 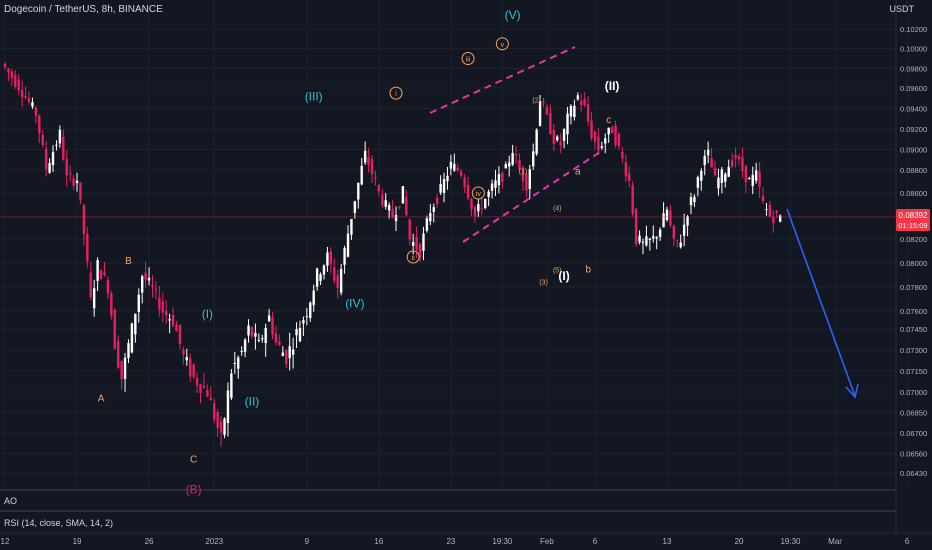 What do you see at coordinates (466, 539) in the screenshot?
I see `time-axis: 12 19 26 2023 9 16 23 19:30 Feb 6 13 20 19:30 Mar 6` at bounding box center [466, 539].